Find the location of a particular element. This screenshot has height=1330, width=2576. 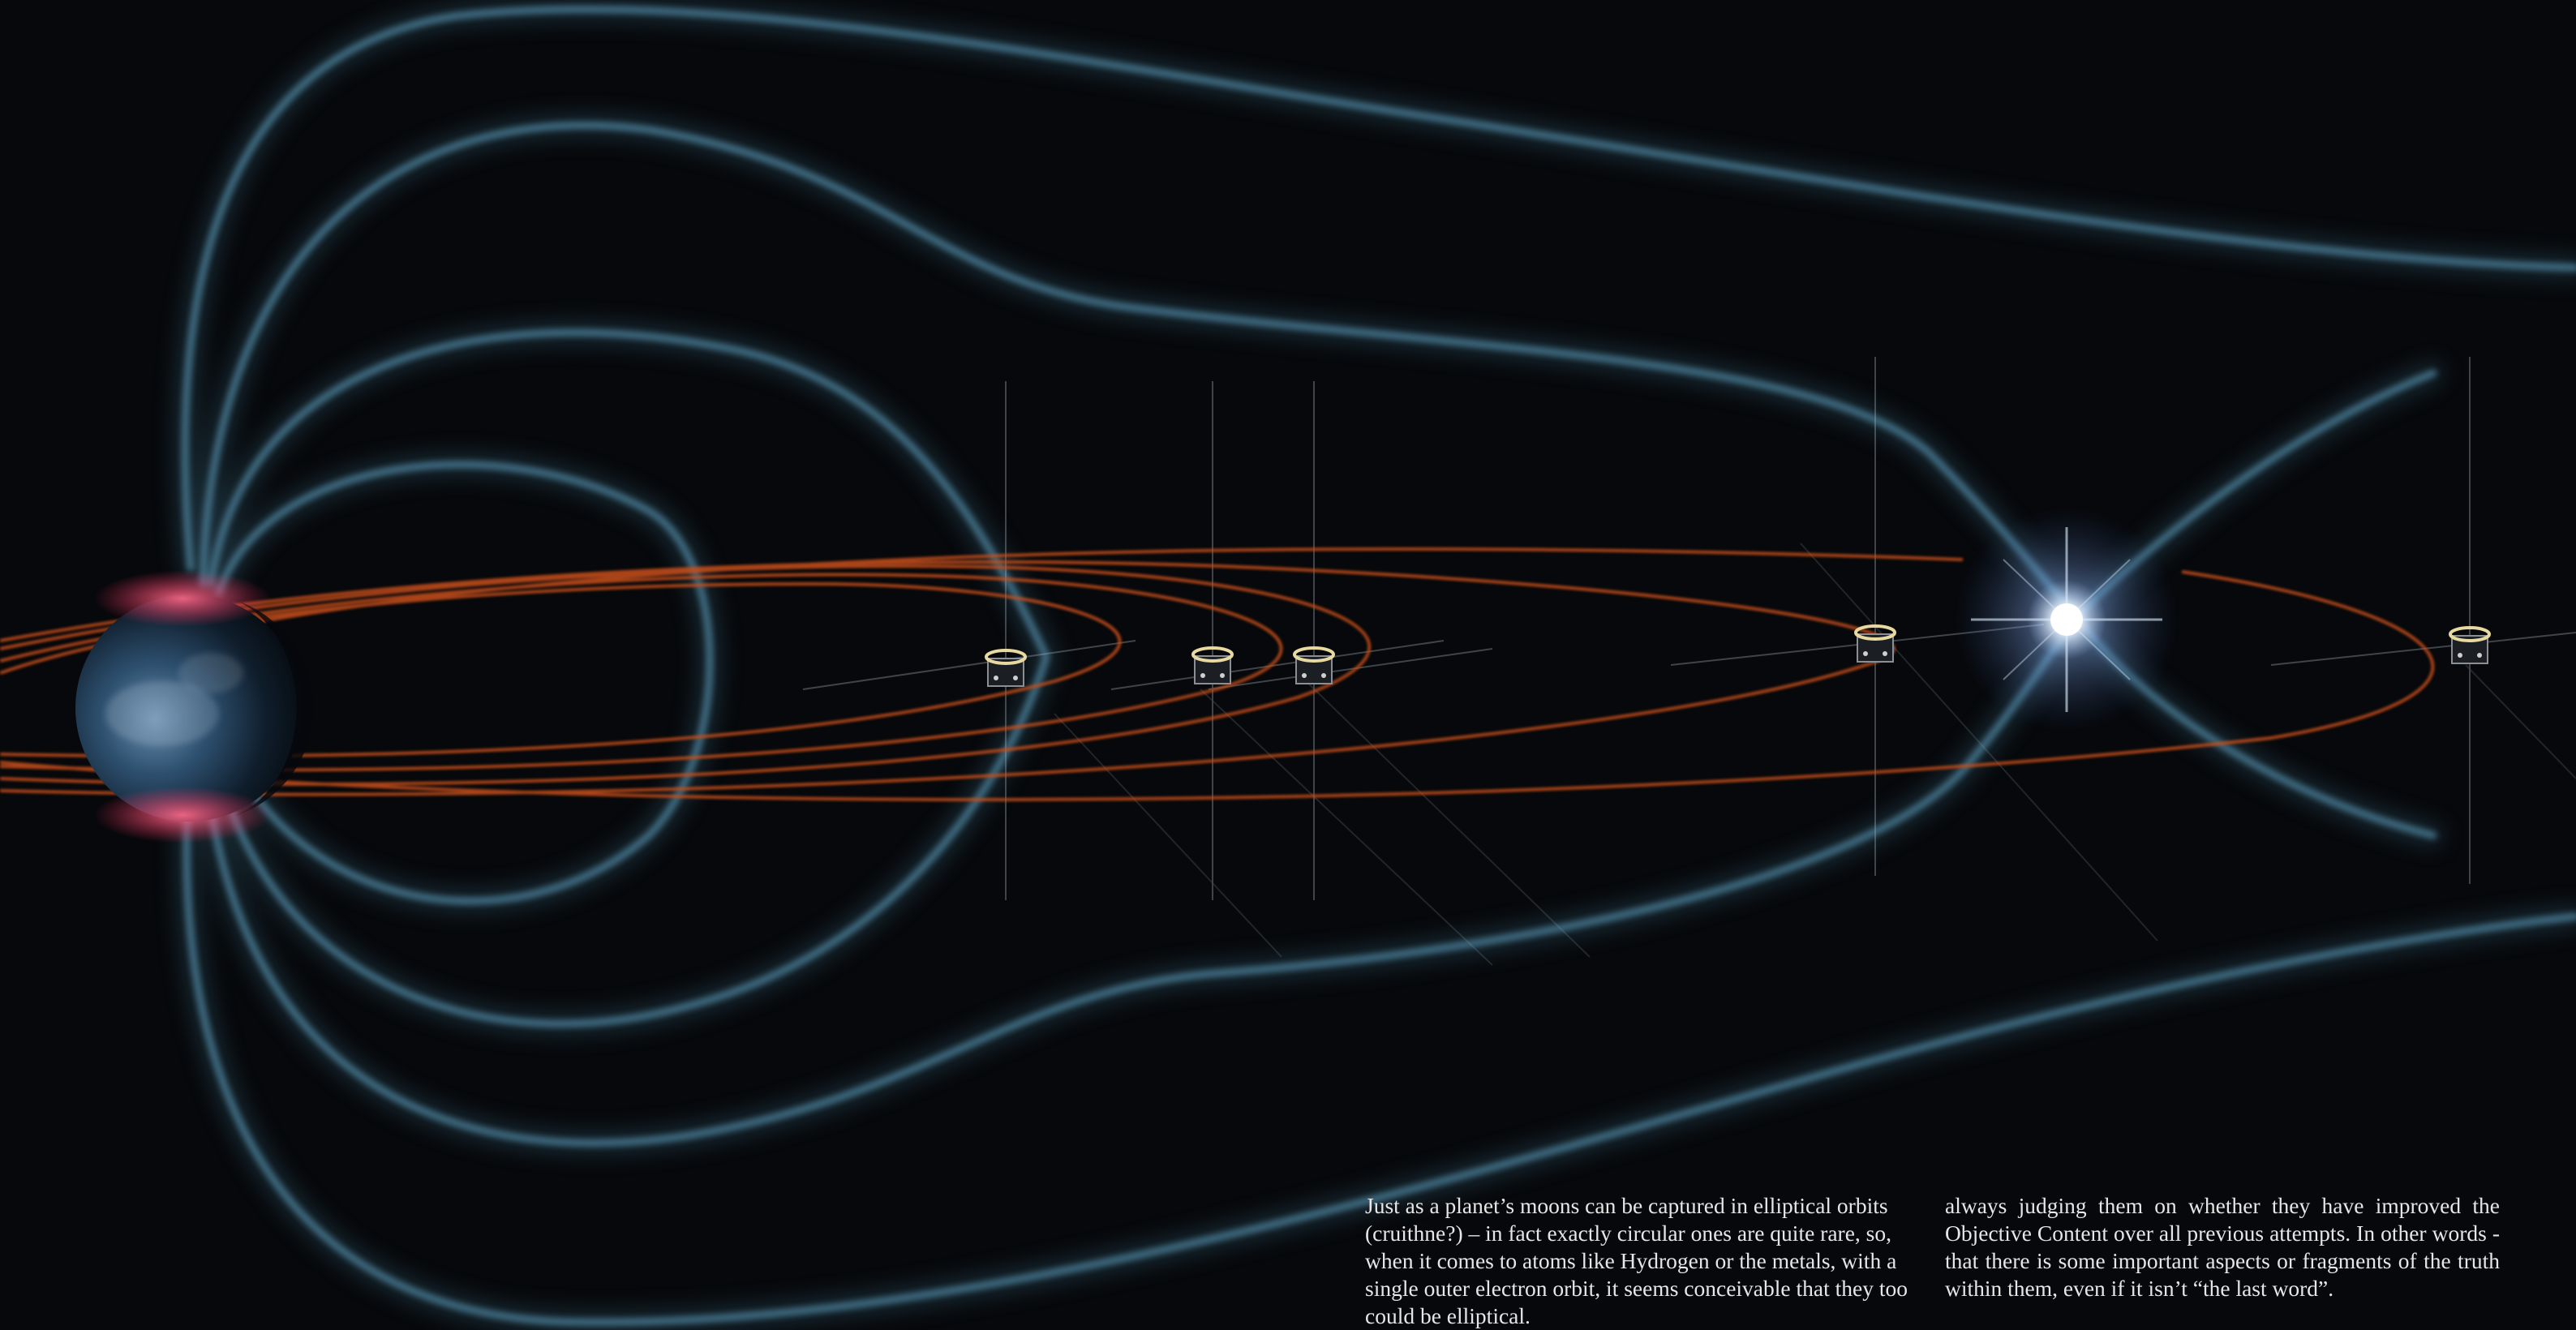

aurora-south is located at coordinates (182, 815).